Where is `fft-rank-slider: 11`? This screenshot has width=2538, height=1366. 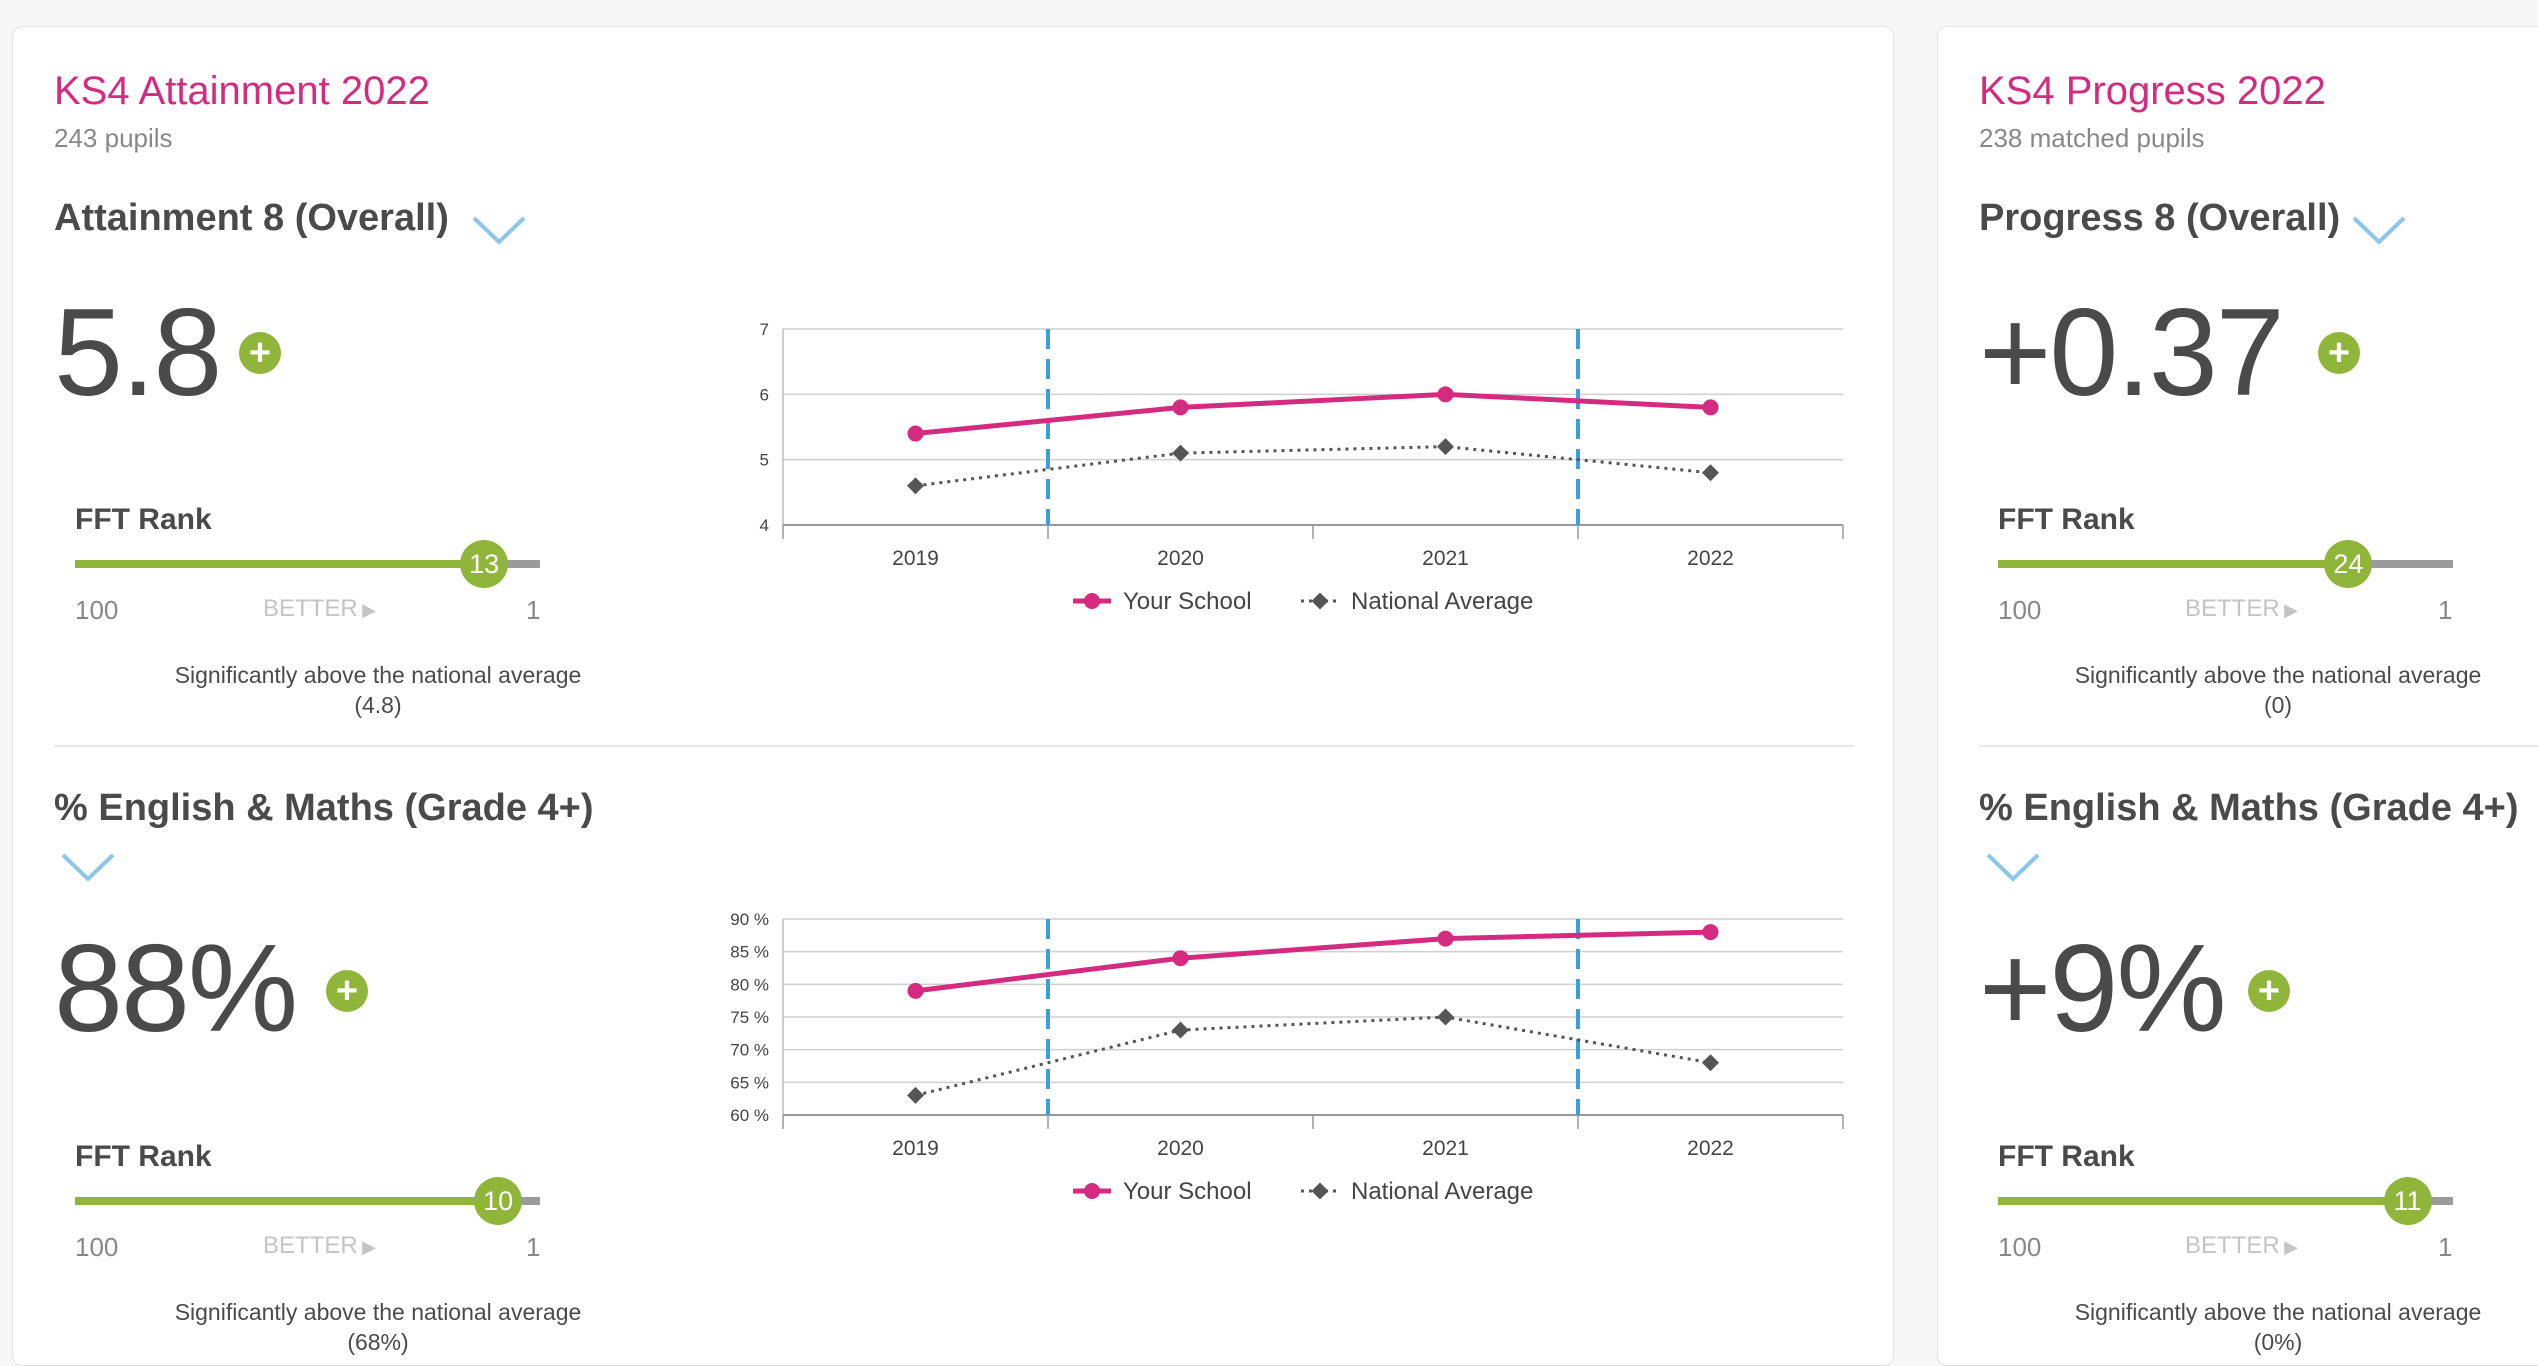
fft-rank-slider: 11 is located at coordinates (2225, 1201).